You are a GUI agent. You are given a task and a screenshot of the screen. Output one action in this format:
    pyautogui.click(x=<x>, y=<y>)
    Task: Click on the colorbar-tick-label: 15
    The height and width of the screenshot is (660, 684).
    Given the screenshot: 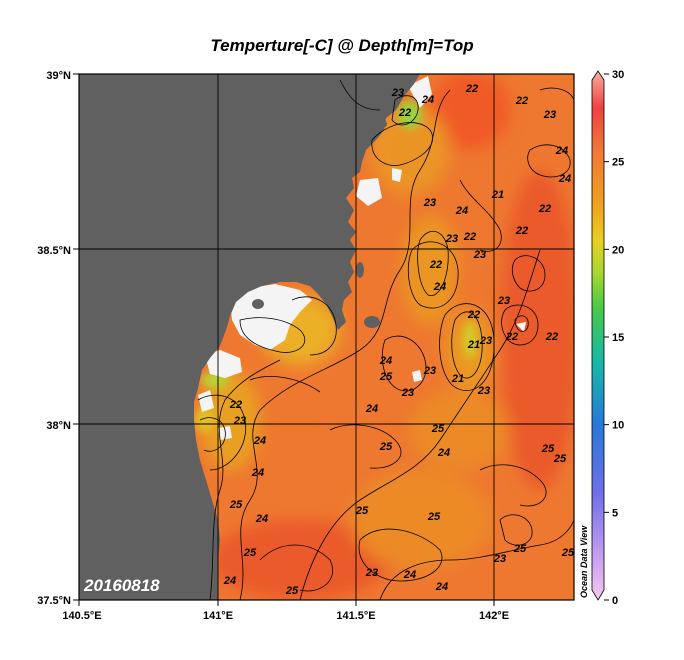 What is the action you would take?
    pyautogui.click(x=618, y=338)
    